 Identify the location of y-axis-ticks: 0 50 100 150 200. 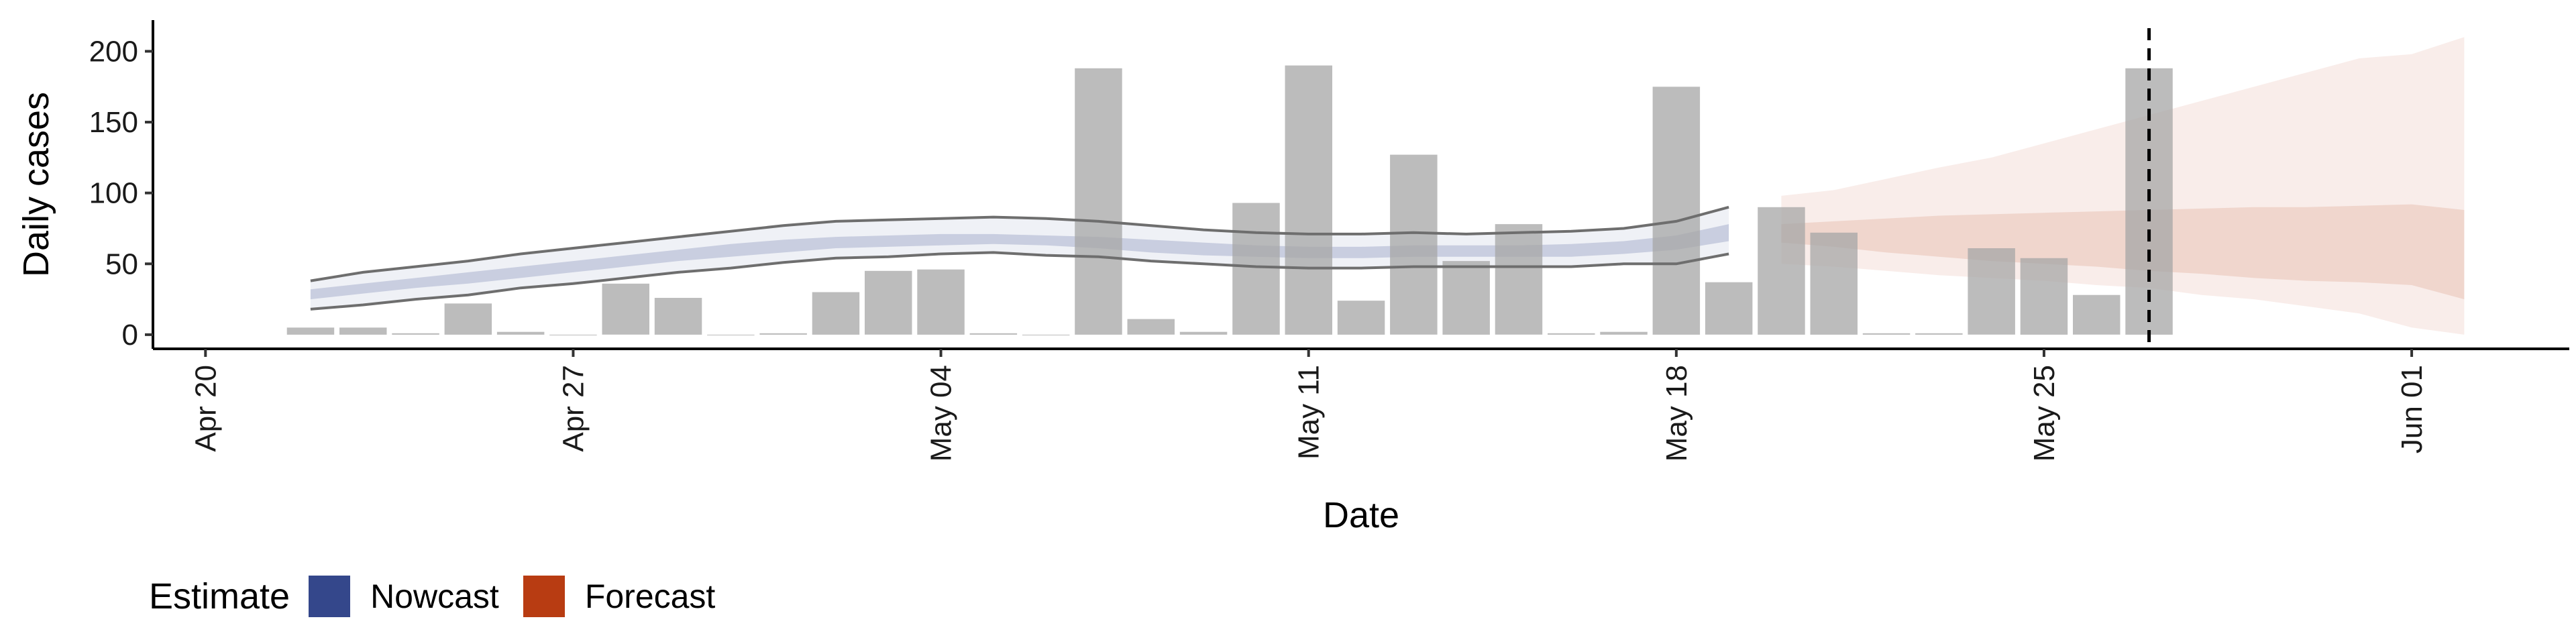
(121, 193).